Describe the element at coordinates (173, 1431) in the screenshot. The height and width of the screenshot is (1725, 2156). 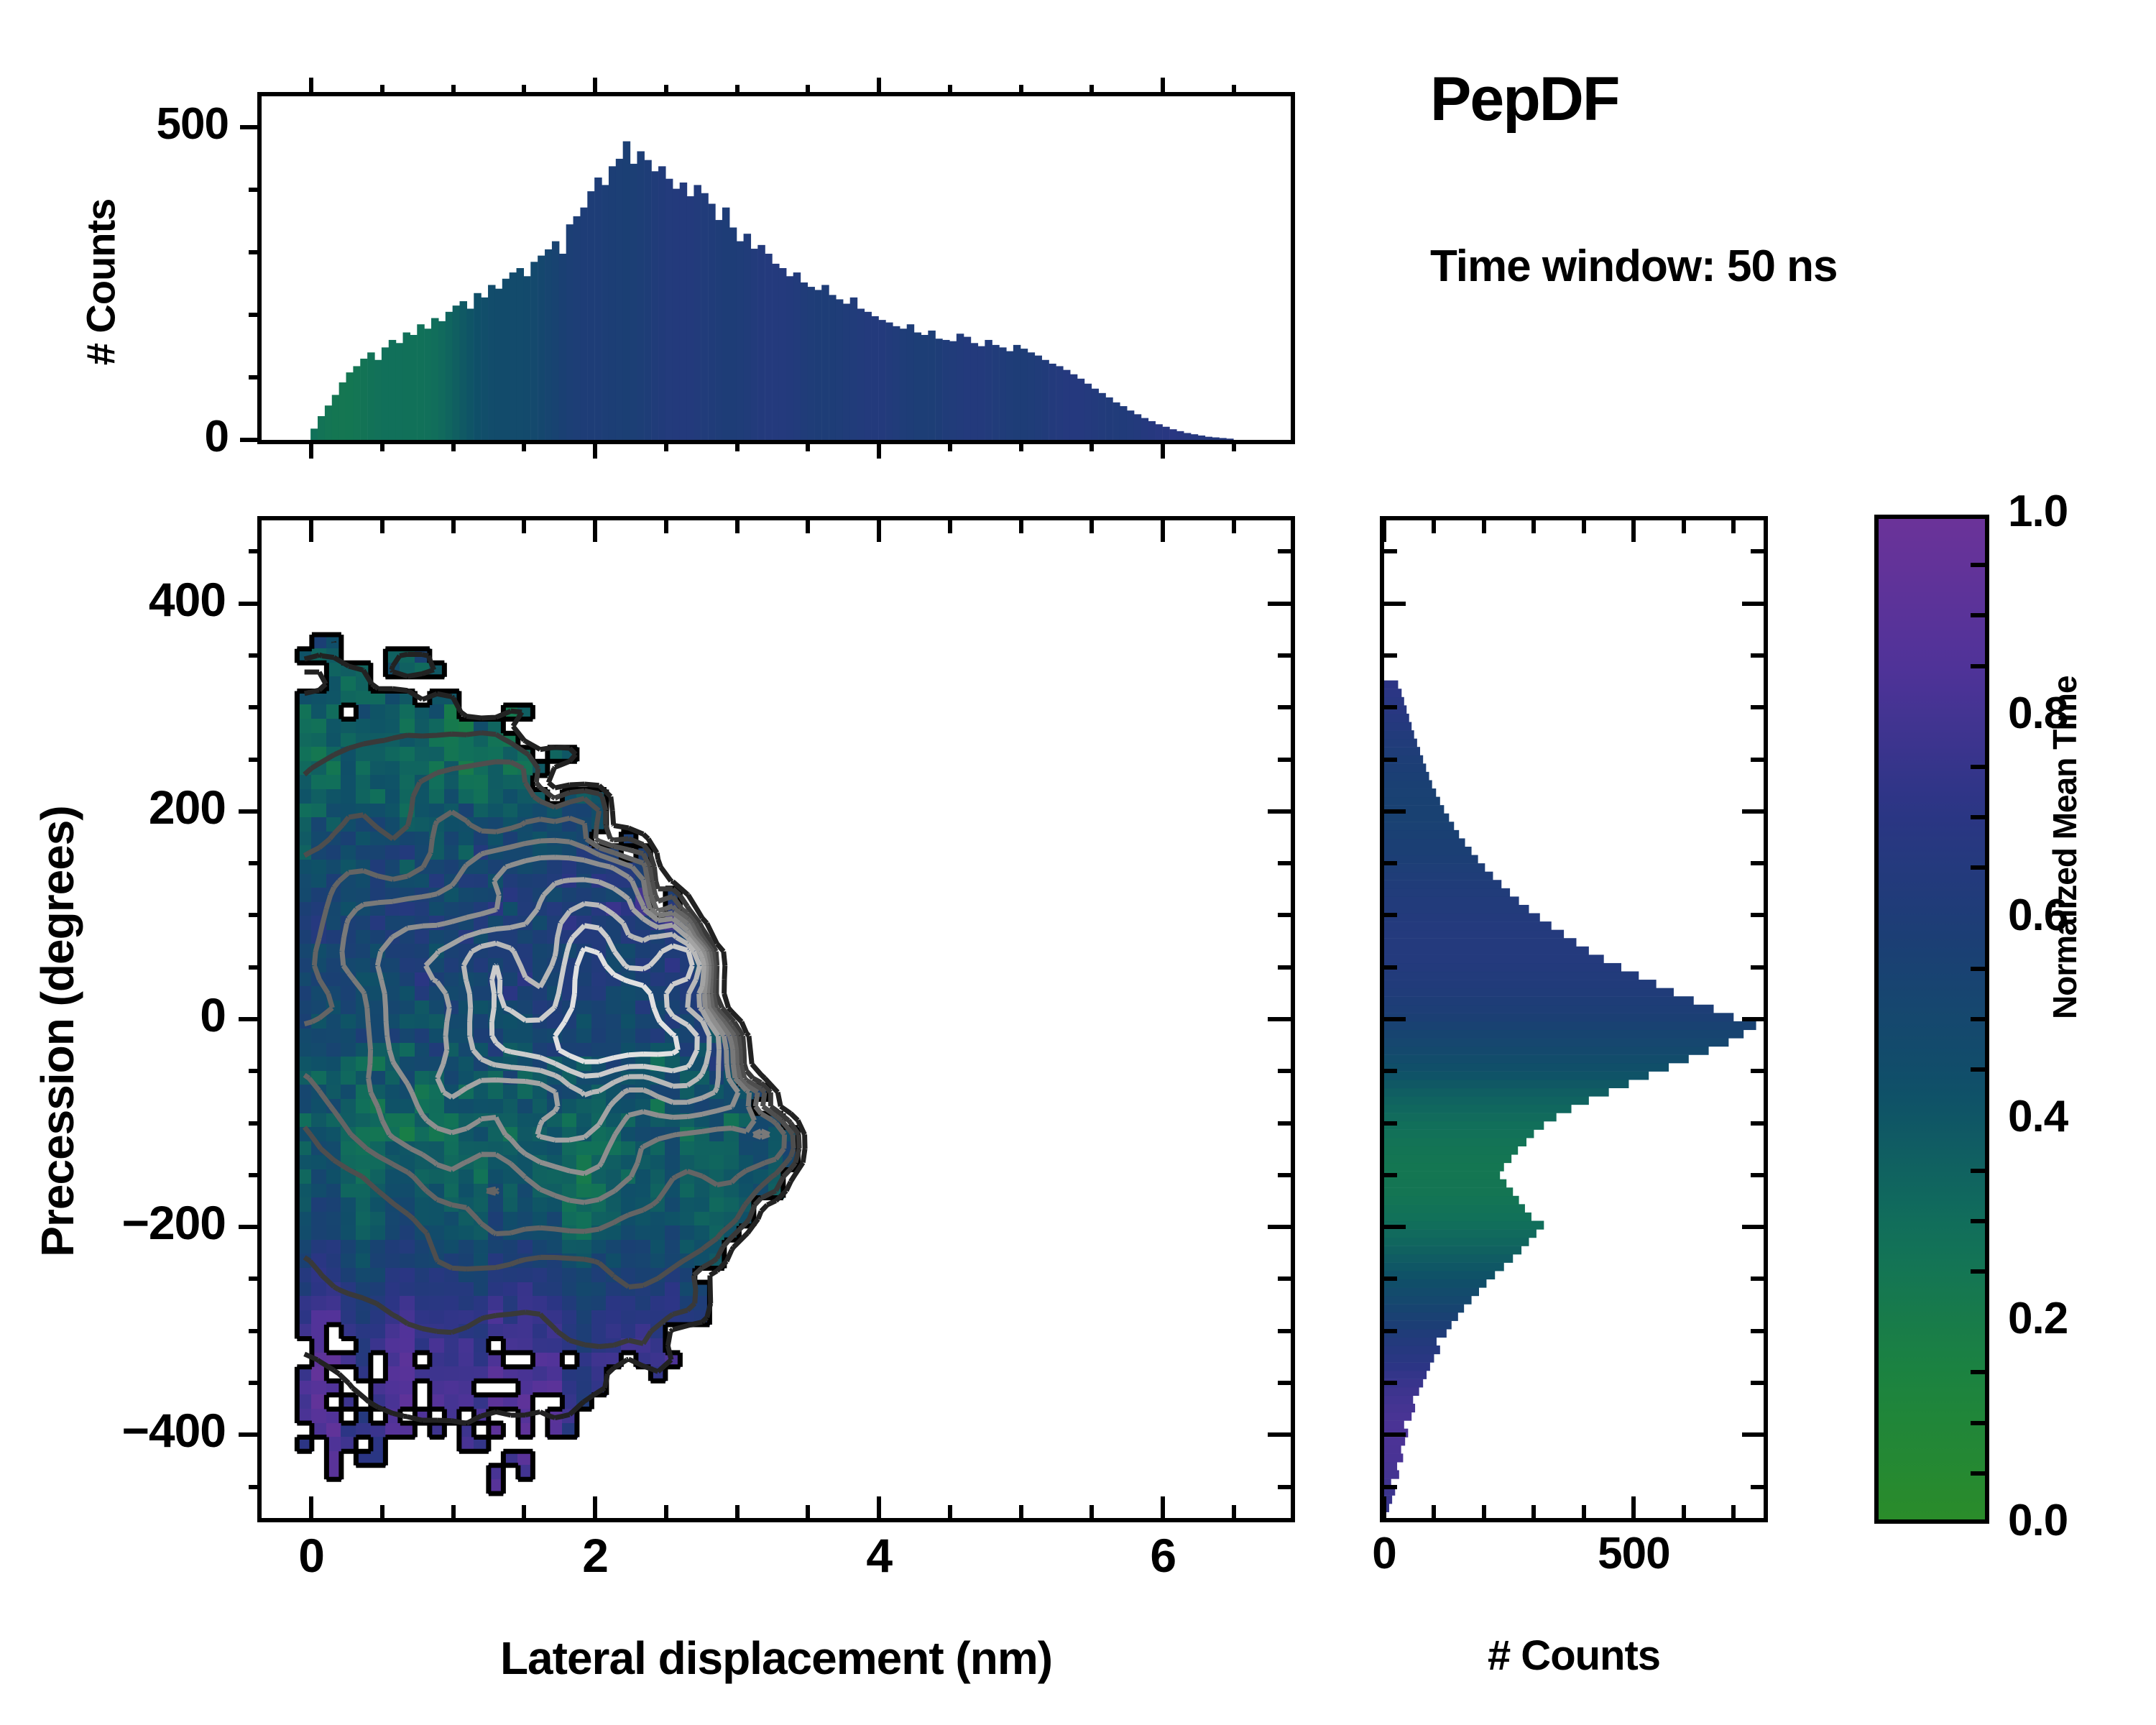
I see `axis-tick-label: −400` at that location.